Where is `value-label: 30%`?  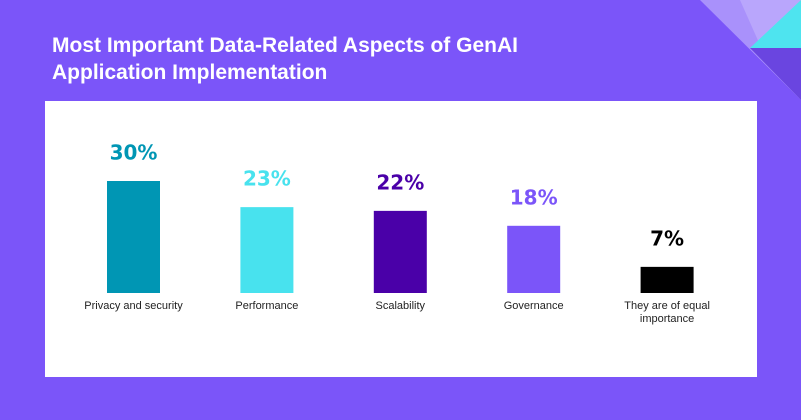 value-label: 30% is located at coordinates (134, 153).